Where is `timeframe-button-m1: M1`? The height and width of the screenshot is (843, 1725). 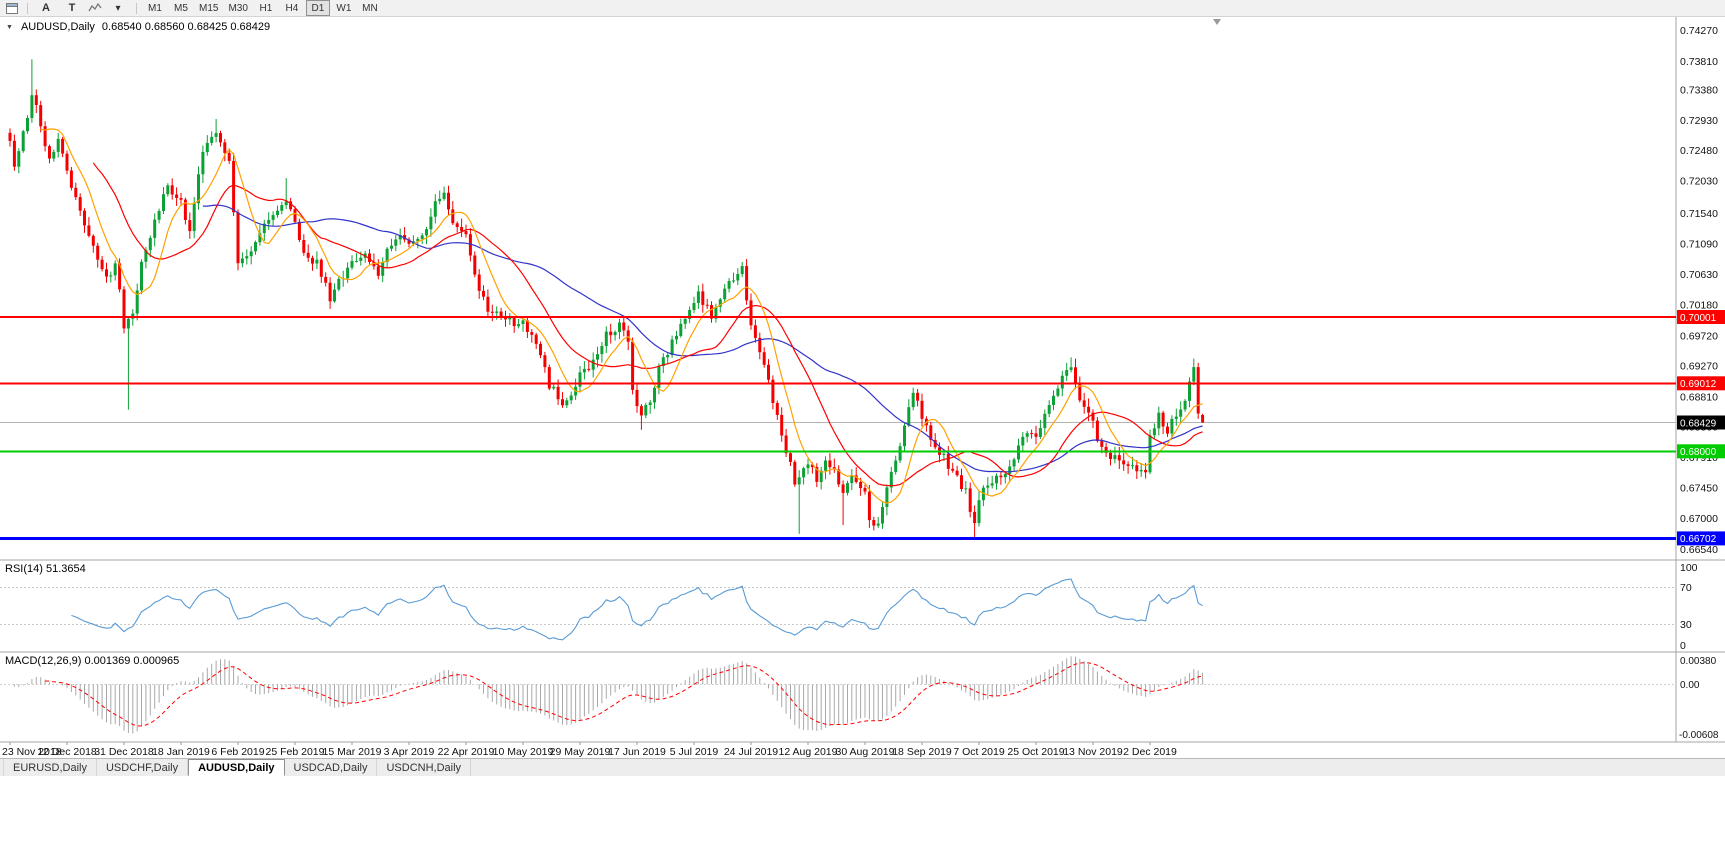 timeframe-button-m1: M1 is located at coordinates (155, 8).